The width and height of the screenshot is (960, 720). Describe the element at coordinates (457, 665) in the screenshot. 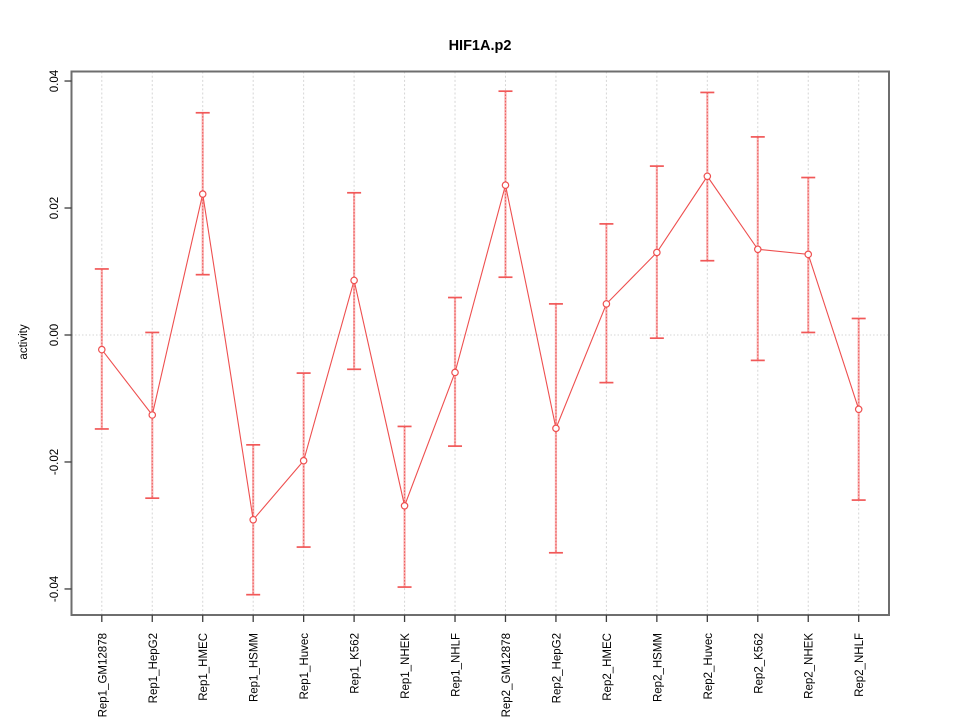

I see `x-tick-label: Rep1_NHLF` at that location.